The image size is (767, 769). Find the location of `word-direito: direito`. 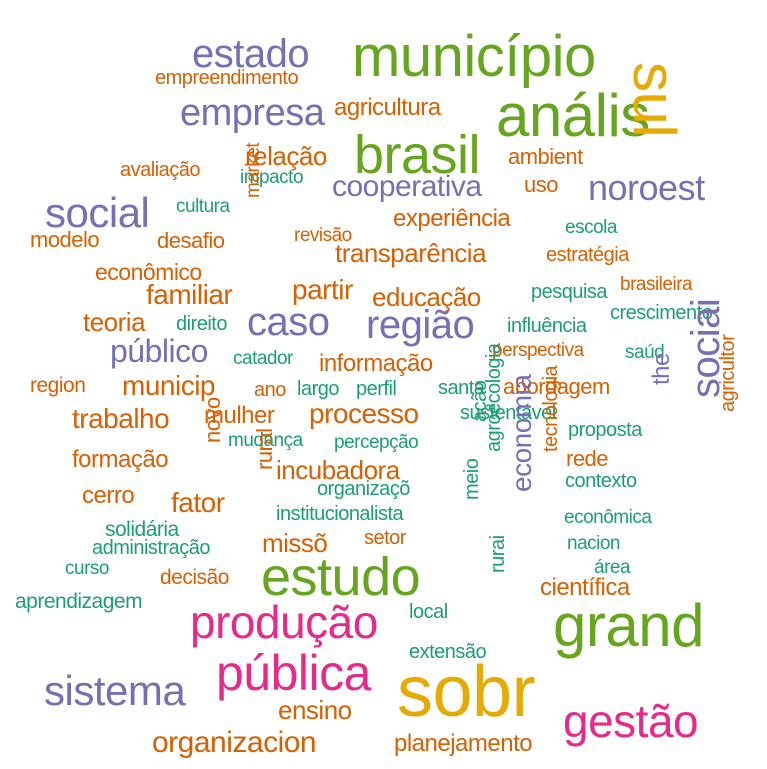

word-direito: direito is located at coordinates (201, 324).